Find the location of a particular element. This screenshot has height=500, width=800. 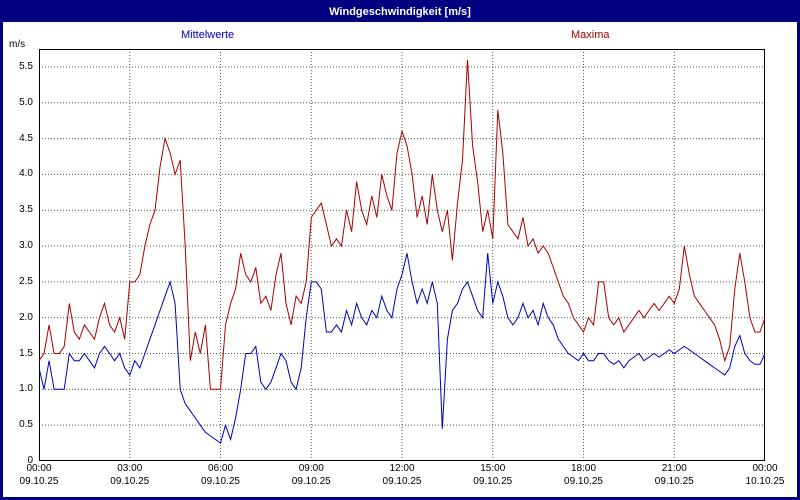

y-tick-label-2.5: 2.5 is located at coordinates (26, 281).